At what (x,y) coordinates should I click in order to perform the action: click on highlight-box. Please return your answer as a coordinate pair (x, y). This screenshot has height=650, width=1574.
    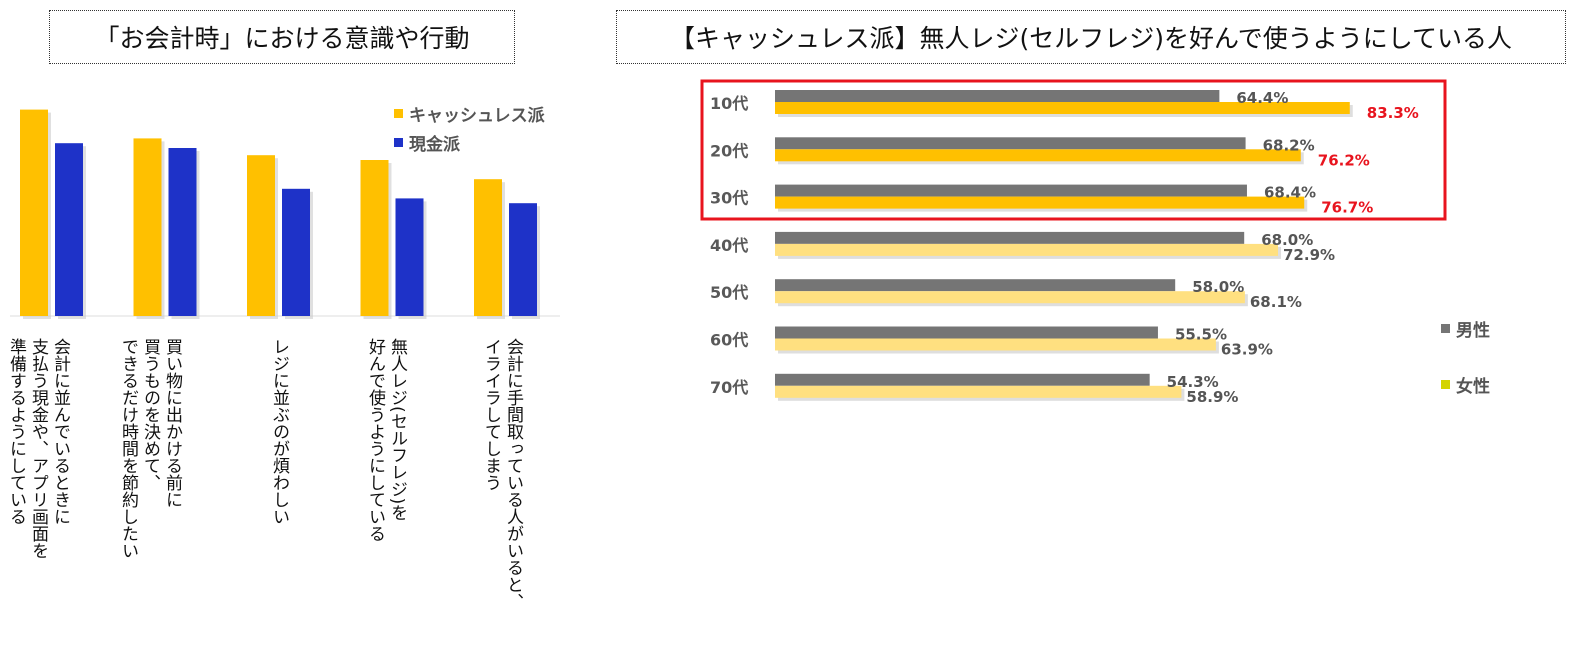
    Looking at the image, I should click on (1073, 150).